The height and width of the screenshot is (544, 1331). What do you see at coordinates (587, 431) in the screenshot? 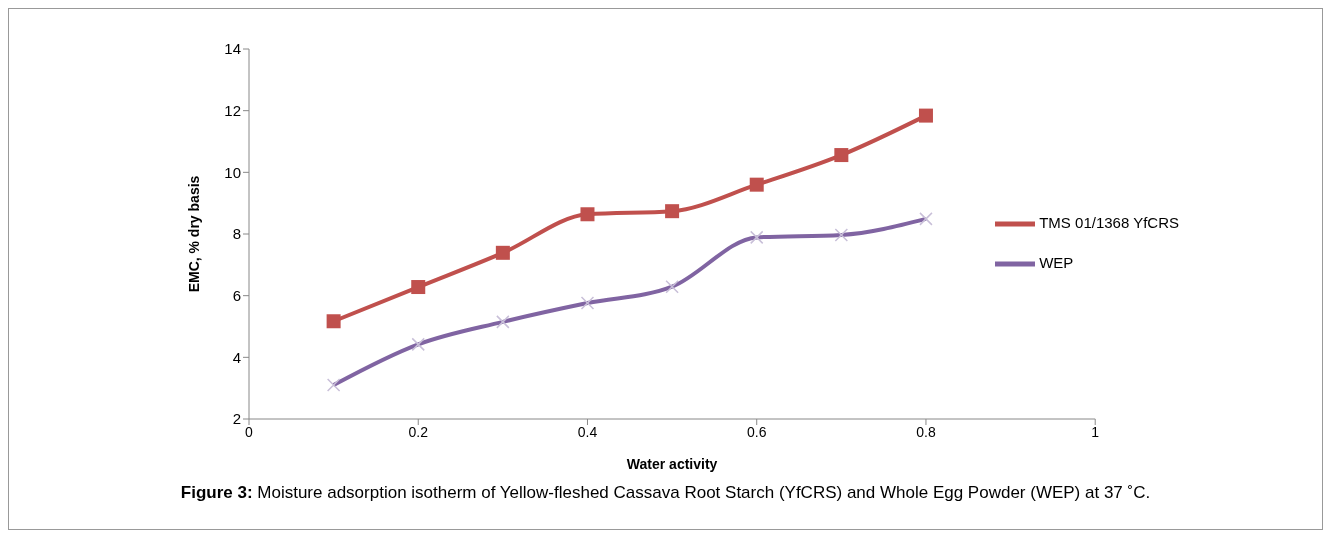
I see `x-tick-label: 0.4` at bounding box center [587, 431].